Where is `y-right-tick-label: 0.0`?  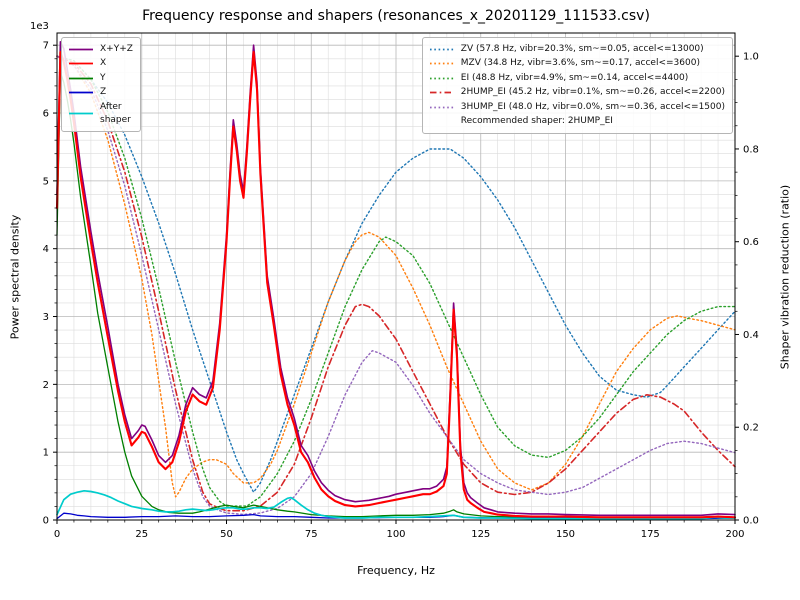 y-right-tick-label: 0.0 is located at coordinates (751, 521).